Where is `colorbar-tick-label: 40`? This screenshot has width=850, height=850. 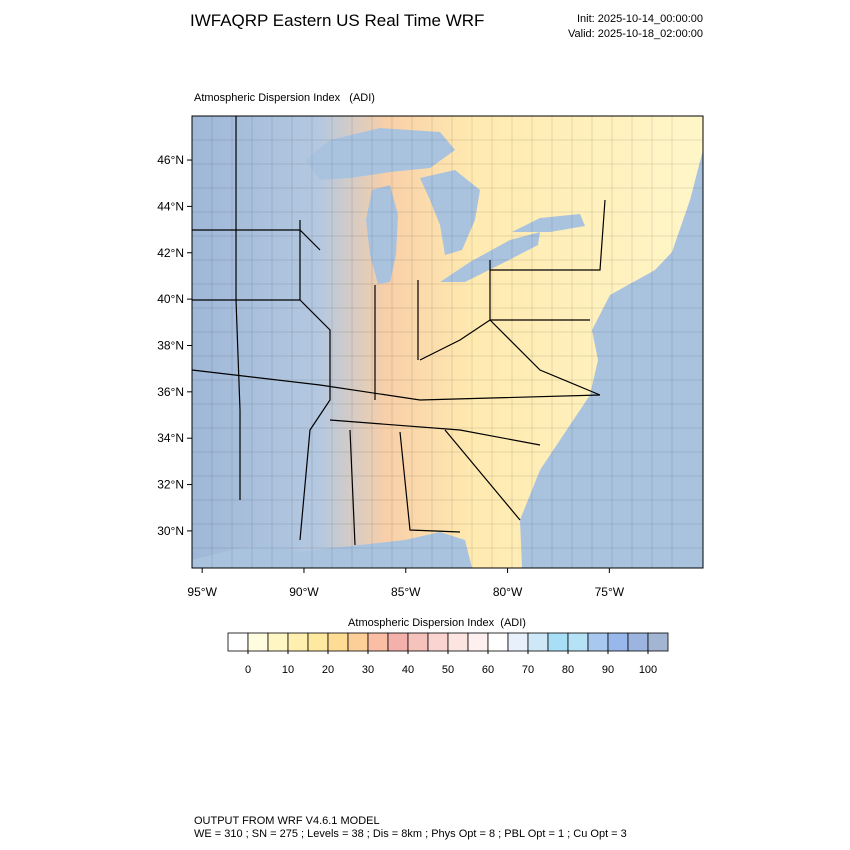
colorbar-tick-label: 40 is located at coordinates (408, 670).